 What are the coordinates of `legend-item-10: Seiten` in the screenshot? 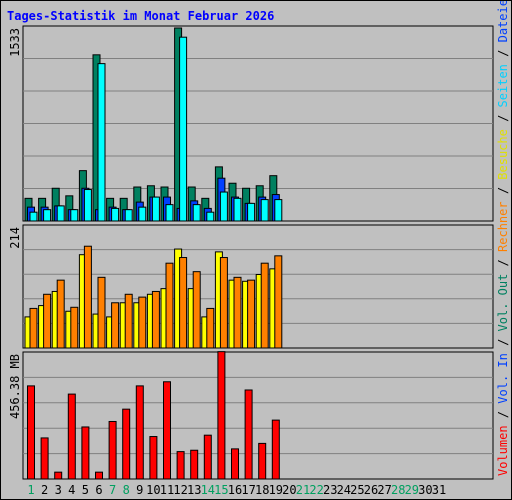 It's located at (503, 85).